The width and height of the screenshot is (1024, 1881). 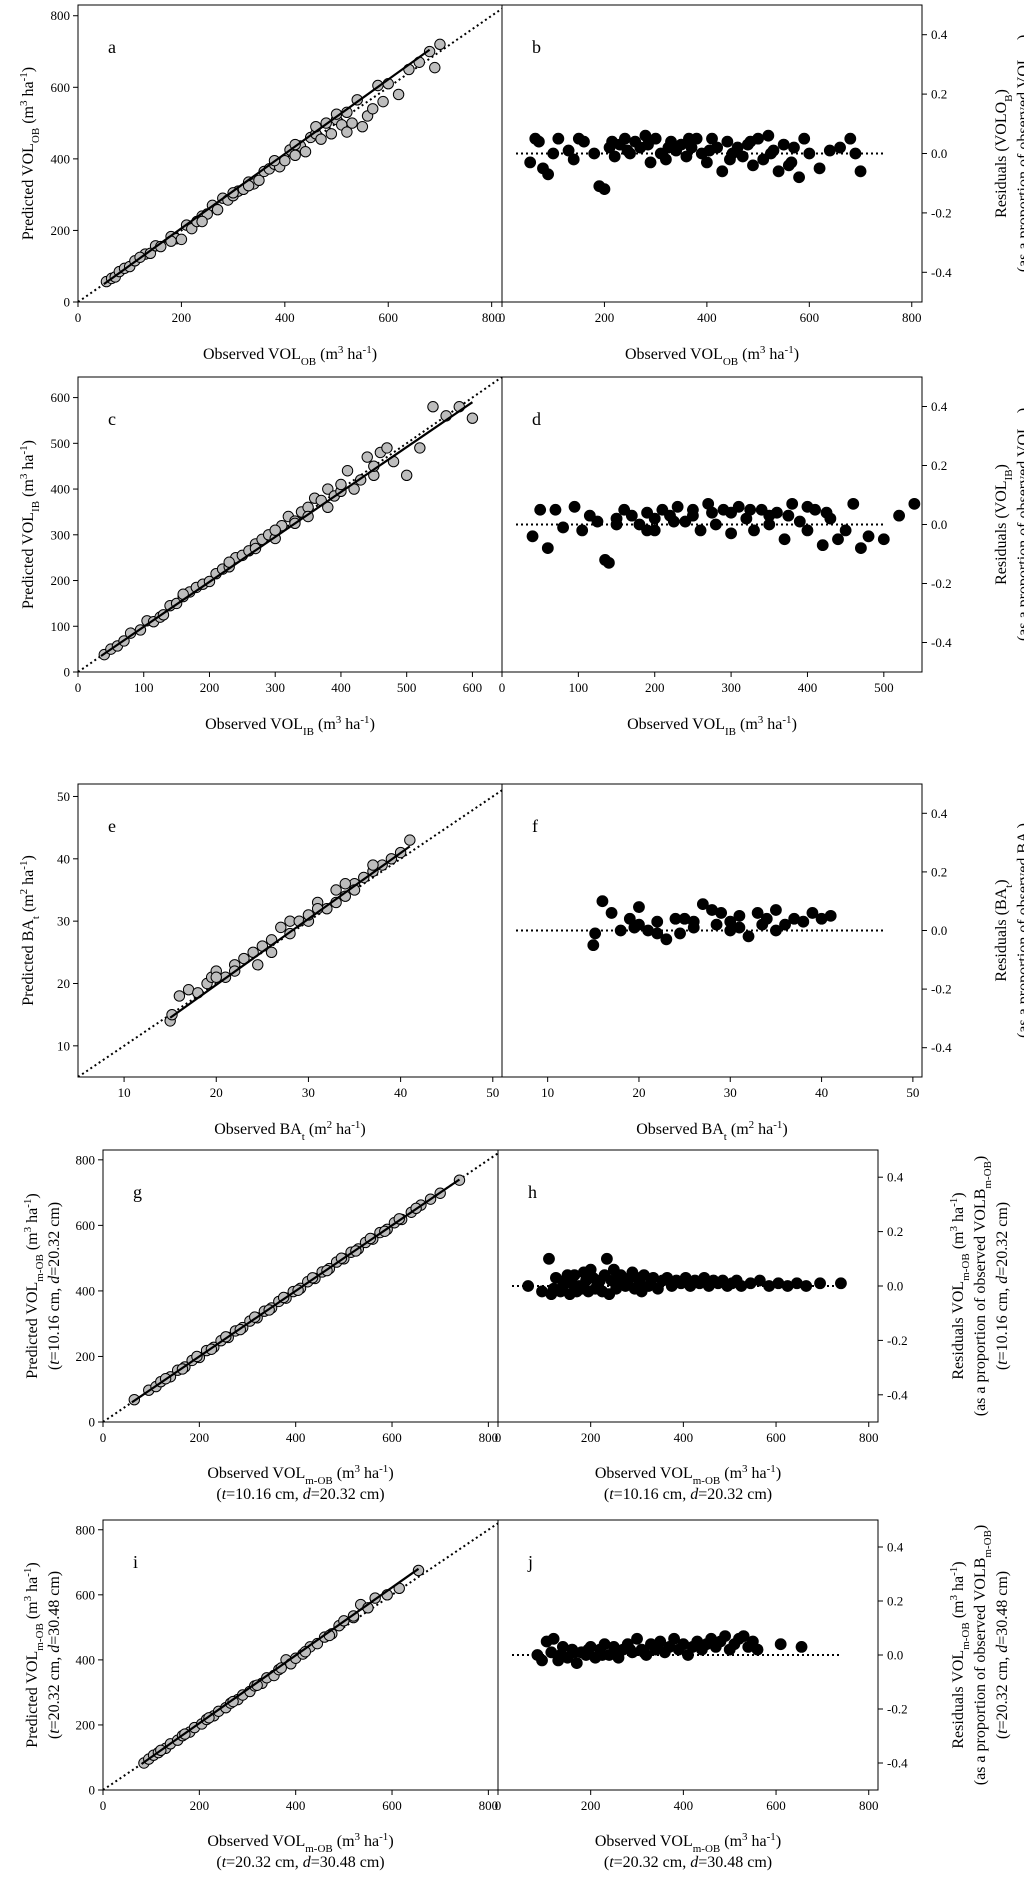 I want to click on y-axis-label-run: d, so click(x=54, y=1279).